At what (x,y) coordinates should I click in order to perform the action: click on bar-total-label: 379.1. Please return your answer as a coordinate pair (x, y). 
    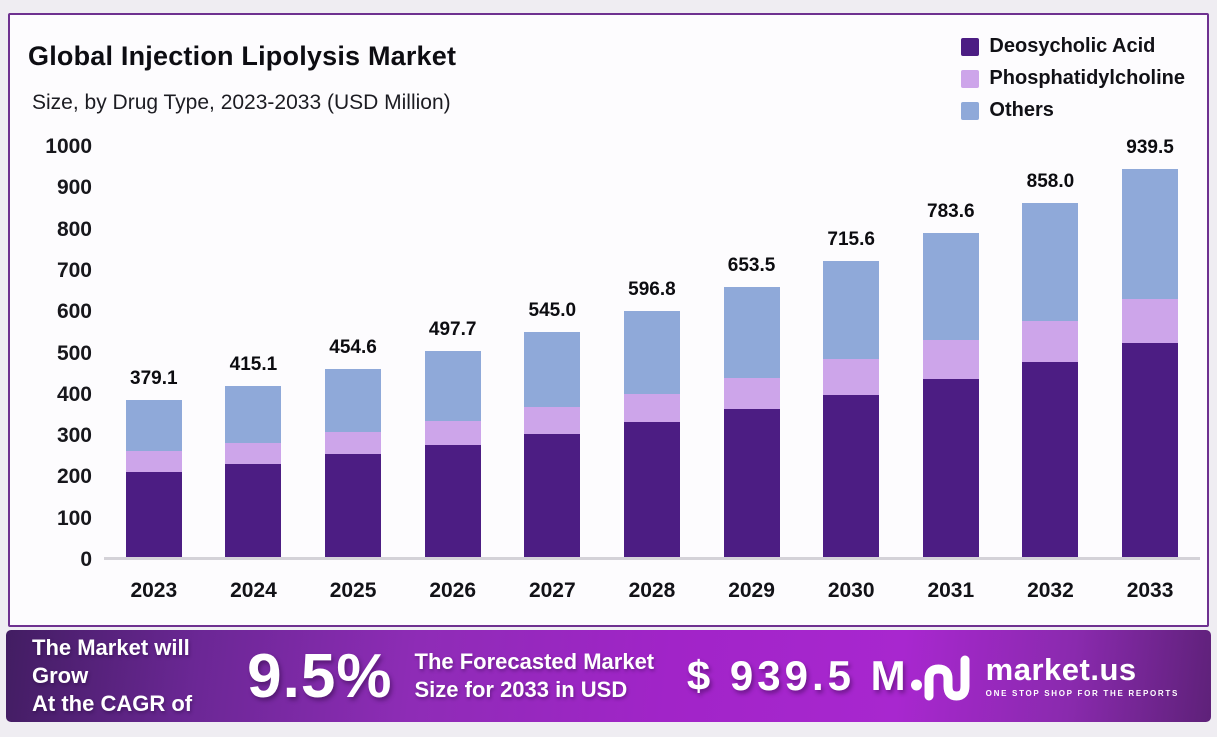
    Looking at the image, I should click on (154, 379).